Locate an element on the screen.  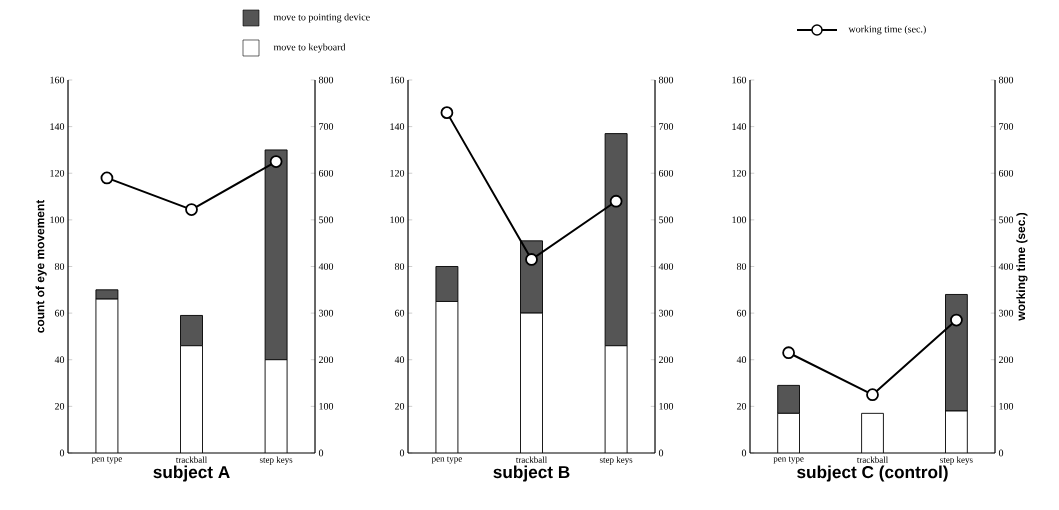
y2-axis-title: working time (sec.) is located at coordinates (1022, 266).